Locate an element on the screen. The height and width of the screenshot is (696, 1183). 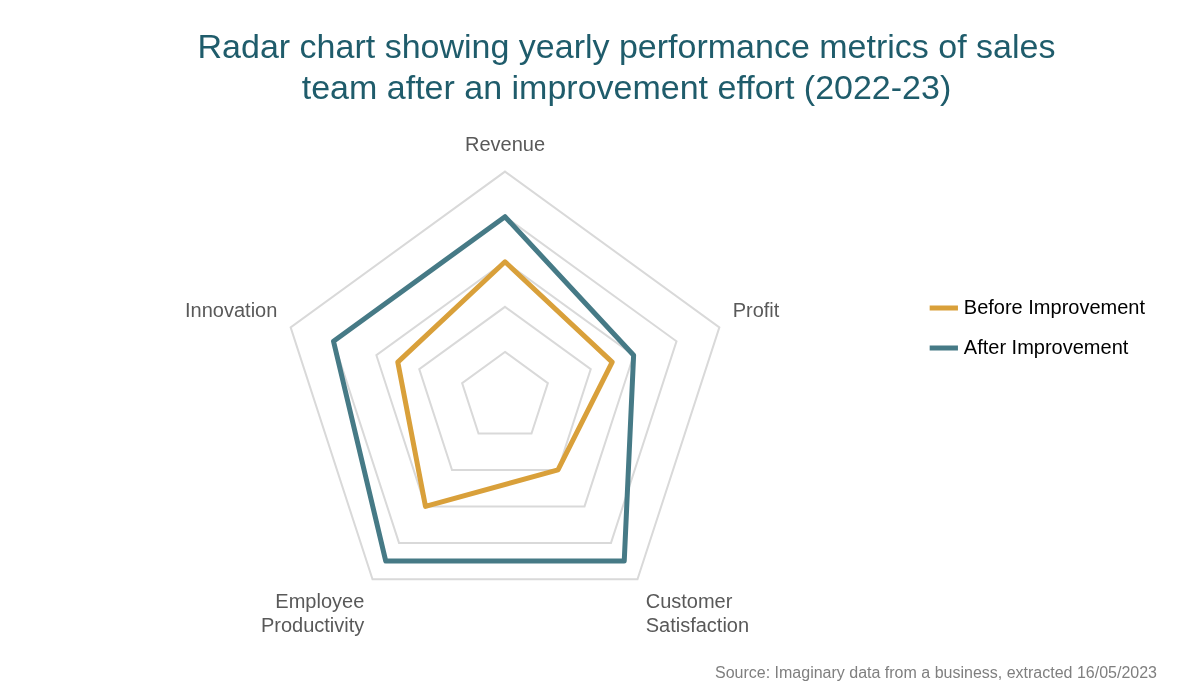
spoke-label: Profit is located at coordinates (756, 309).